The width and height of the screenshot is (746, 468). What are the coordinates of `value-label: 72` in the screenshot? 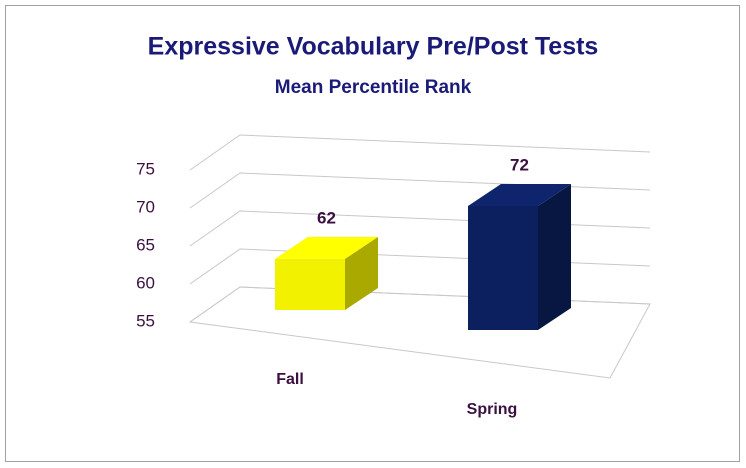 It's located at (519, 164).